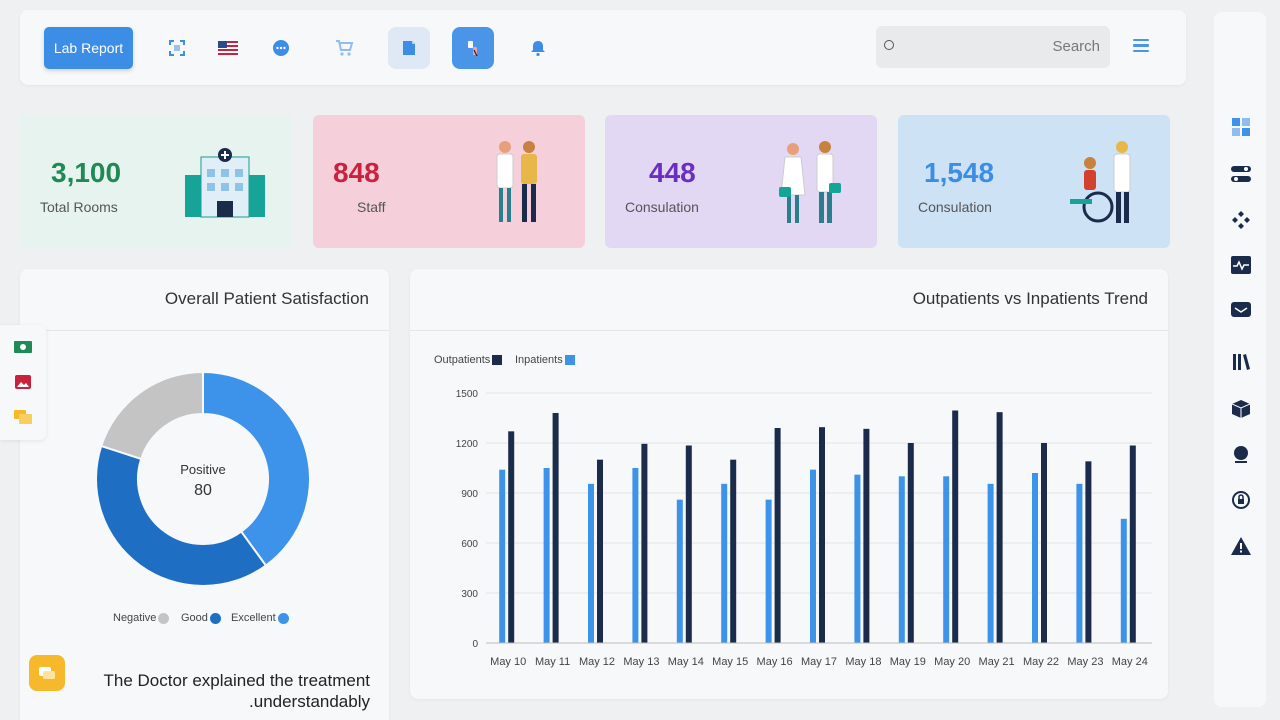 The image size is (1280, 720). I want to click on note-icon, so click(409, 48).